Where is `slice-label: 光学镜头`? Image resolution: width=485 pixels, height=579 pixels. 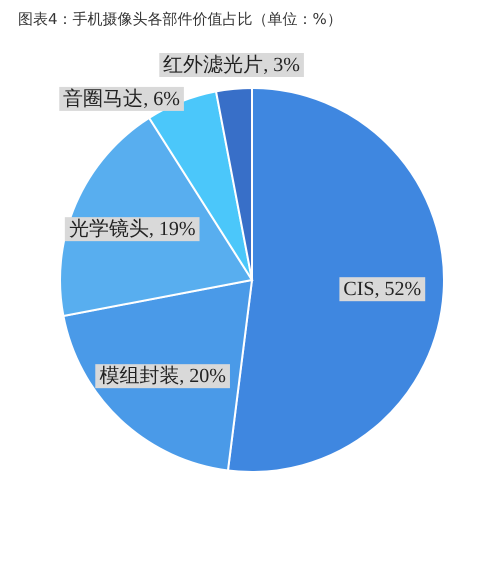 slice-label: 光学镜头 is located at coordinates (108, 229).